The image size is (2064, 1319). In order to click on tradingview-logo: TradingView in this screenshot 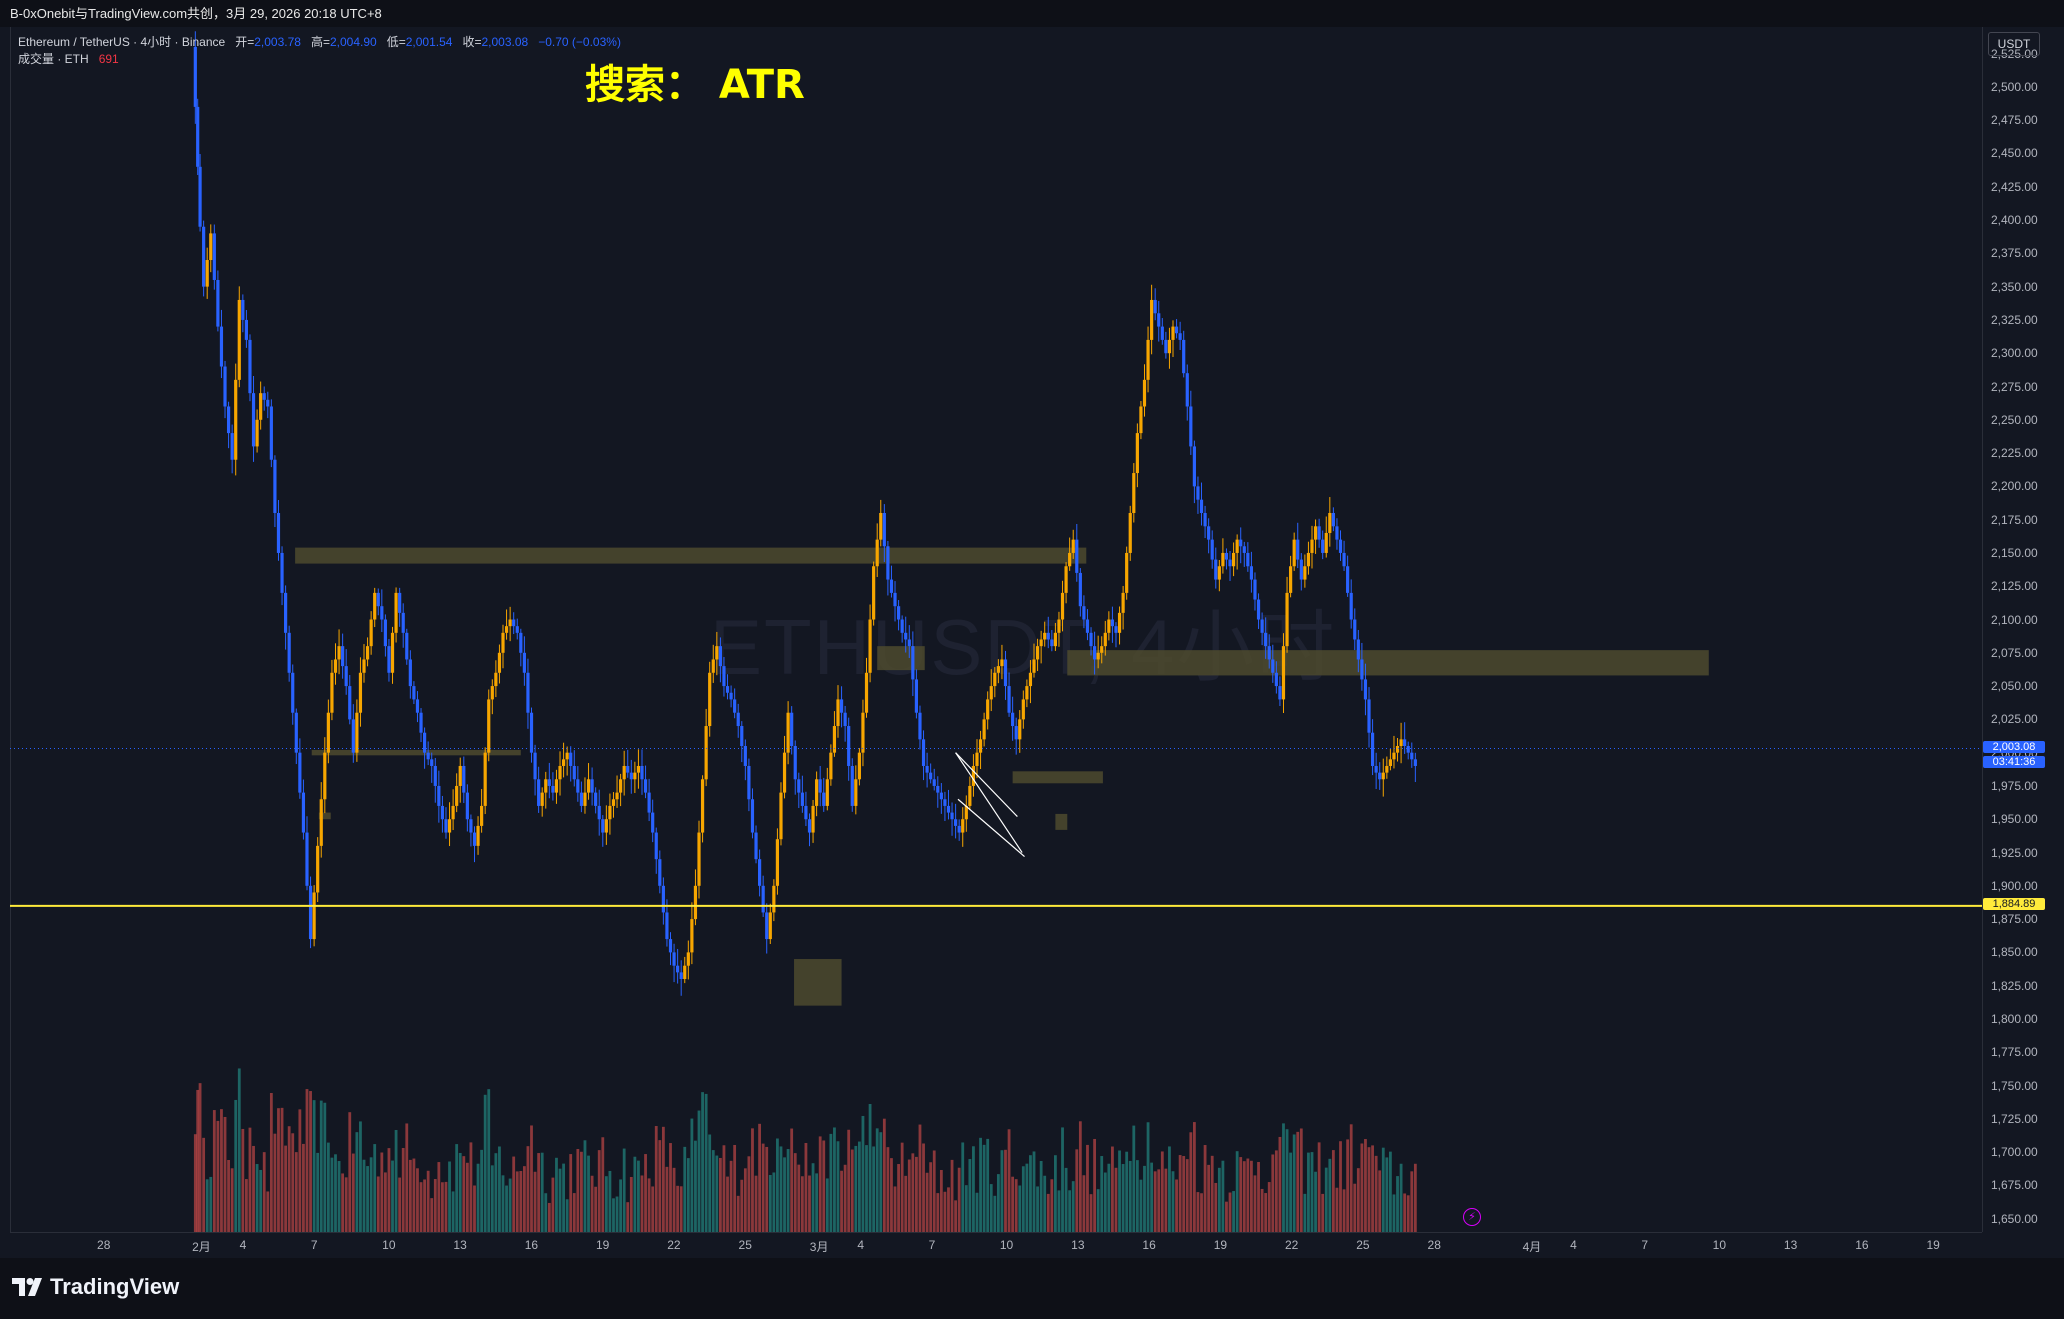, I will do `click(95, 1287)`.